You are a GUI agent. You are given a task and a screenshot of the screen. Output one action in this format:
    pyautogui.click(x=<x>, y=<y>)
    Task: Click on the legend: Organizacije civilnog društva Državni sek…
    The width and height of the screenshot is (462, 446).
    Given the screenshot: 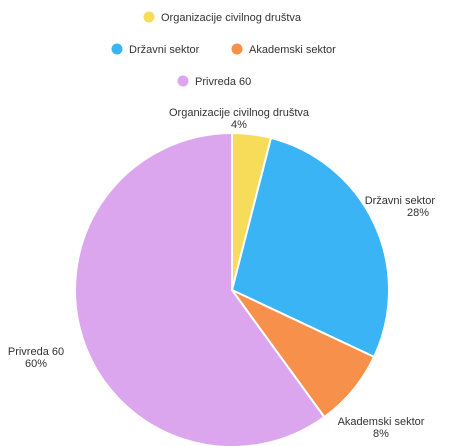 What is the action you would take?
    pyautogui.click(x=224, y=50)
    